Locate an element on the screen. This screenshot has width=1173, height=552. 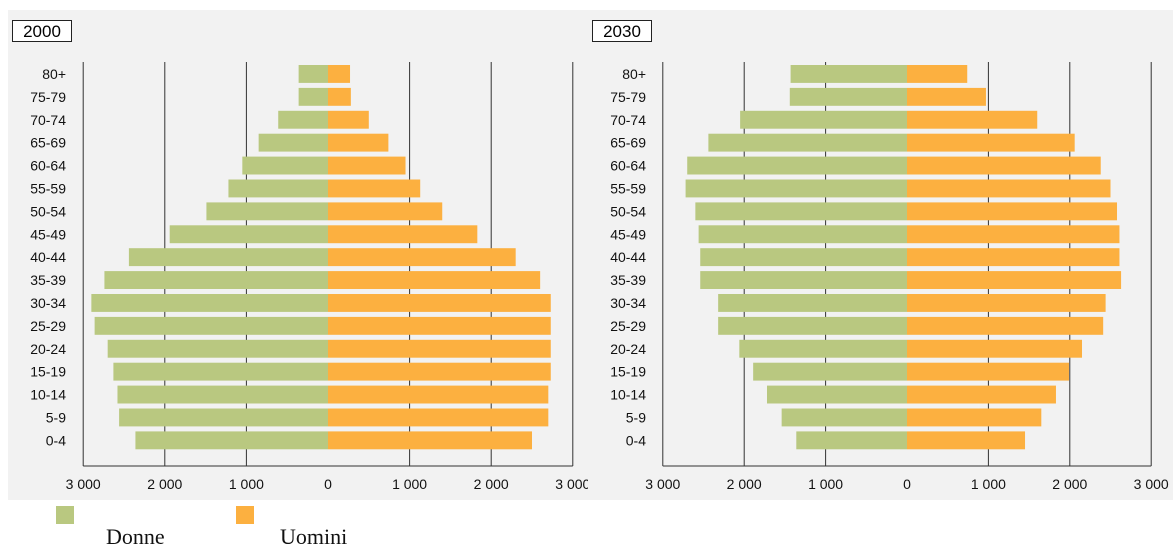
category-label: 40-44 is located at coordinates (48, 257).